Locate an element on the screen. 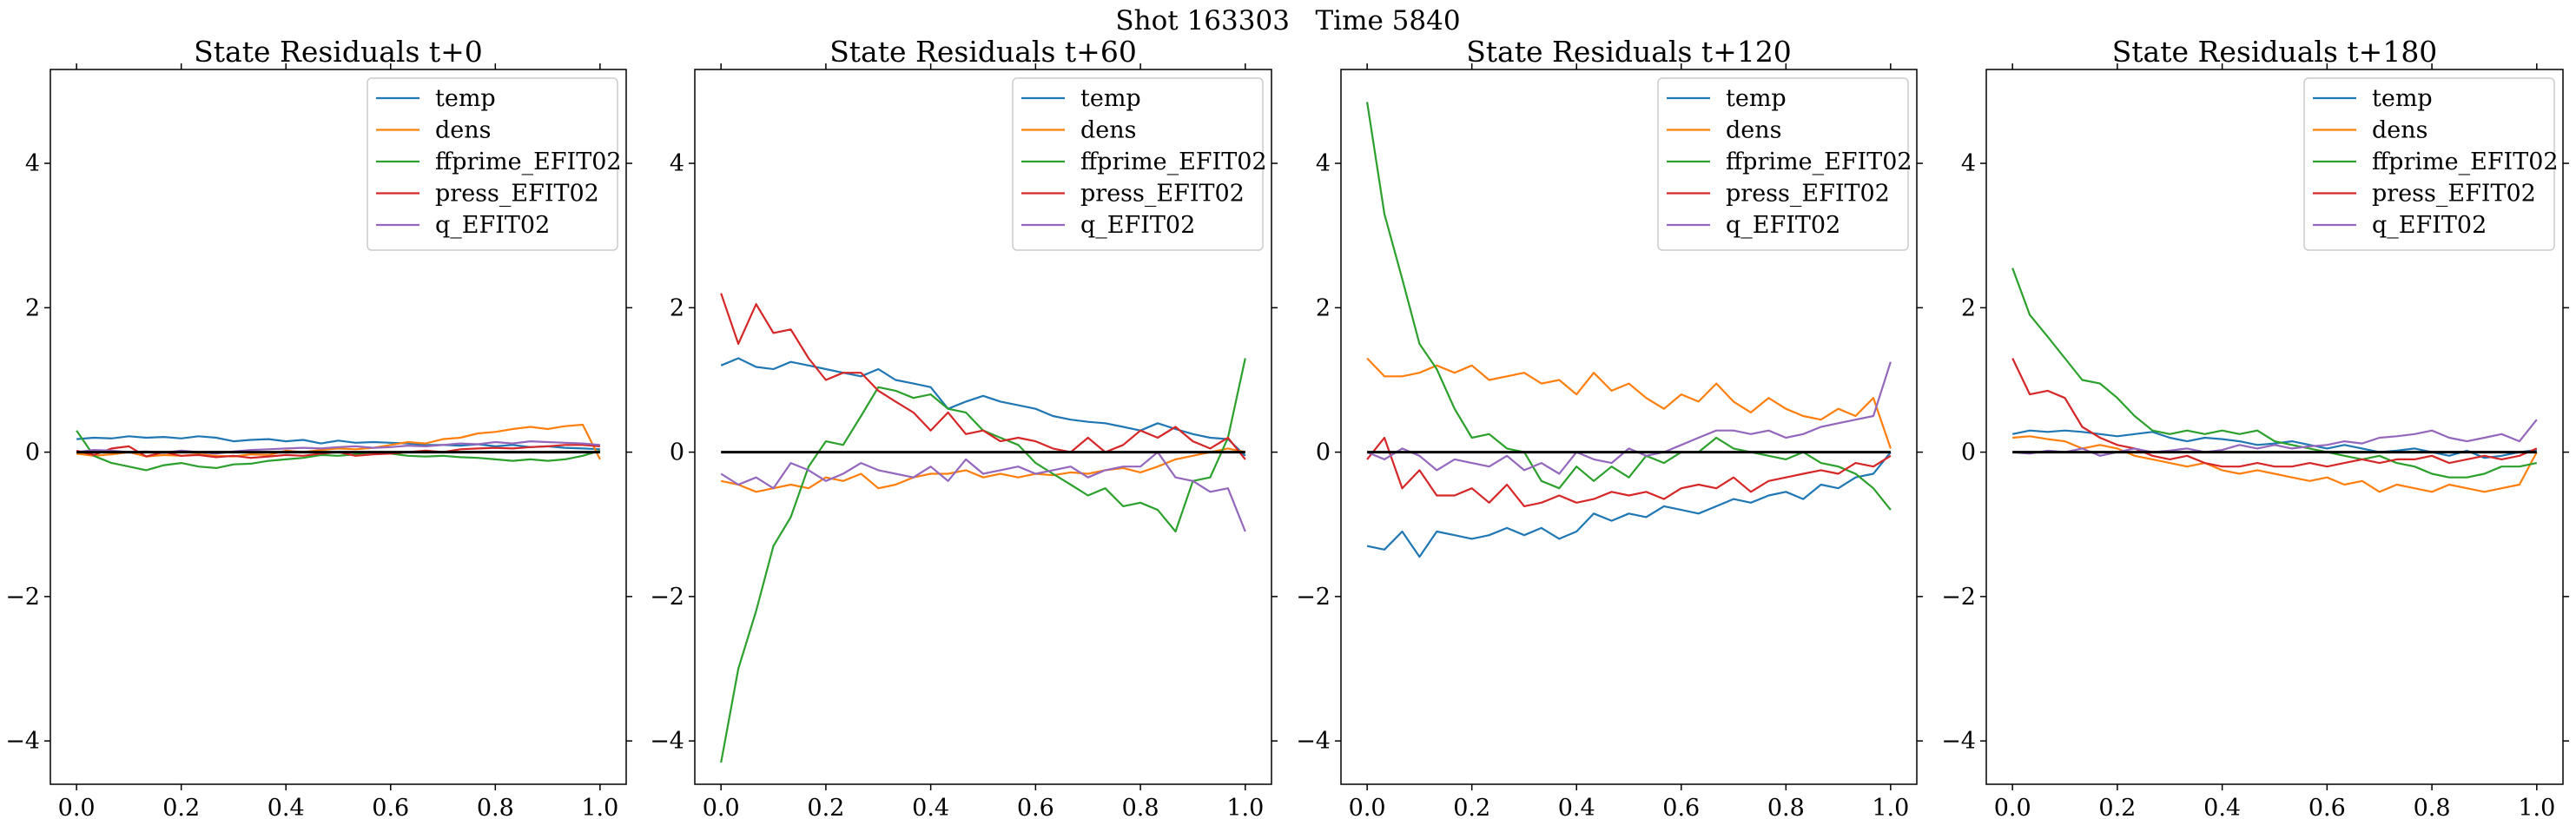 The image size is (2576, 819). panel-4-ytick-label: −4 is located at coordinates (1958, 741).